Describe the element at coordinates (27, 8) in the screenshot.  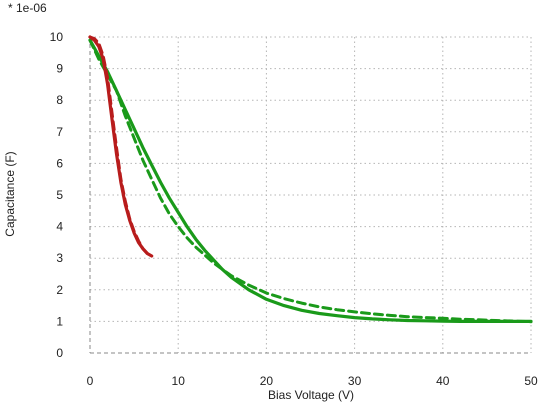
I see `y-multiplier-label: * 1e-06` at that location.